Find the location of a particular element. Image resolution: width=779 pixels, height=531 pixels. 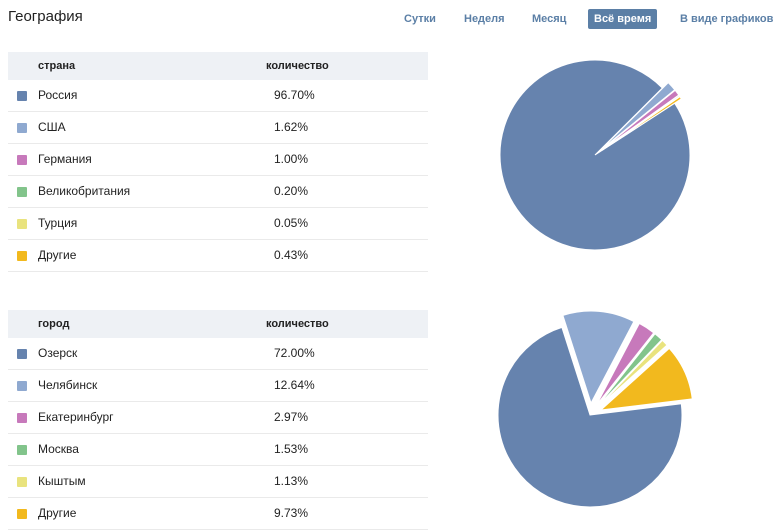

city-name: Озерск is located at coordinates (58, 353).